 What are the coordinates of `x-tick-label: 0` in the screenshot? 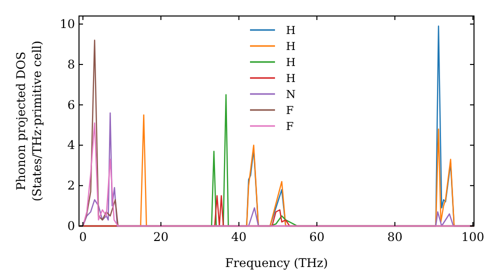 It's located at (83, 237).